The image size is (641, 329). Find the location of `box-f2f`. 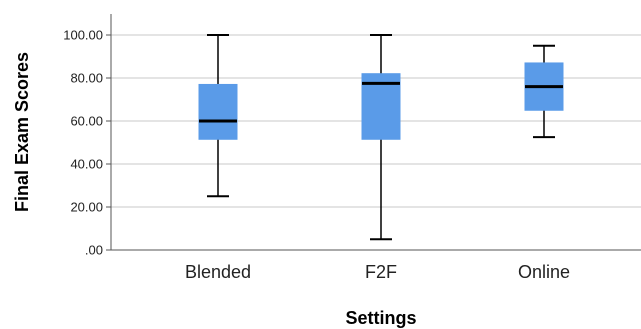

box-f2f is located at coordinates (381, 137).